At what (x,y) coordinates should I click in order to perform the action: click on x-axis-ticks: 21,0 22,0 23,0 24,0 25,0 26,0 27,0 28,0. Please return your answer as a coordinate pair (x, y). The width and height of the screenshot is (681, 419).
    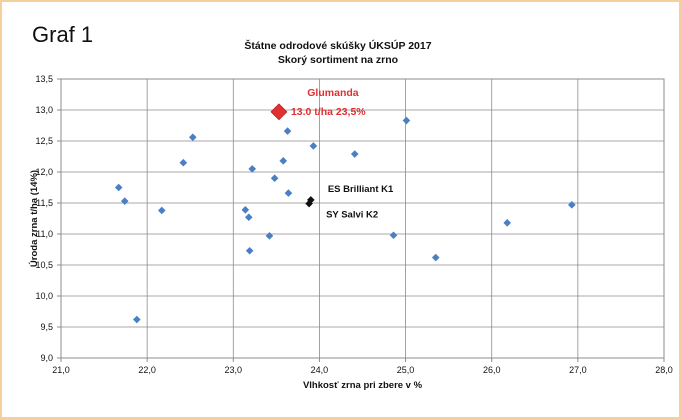
    Looking at the image, I should click on (362, 366).